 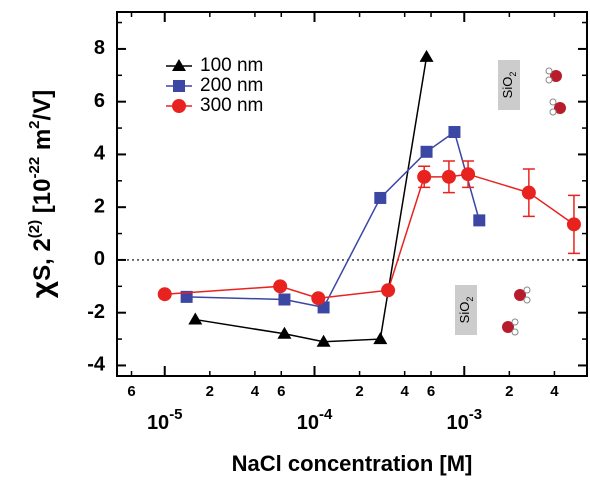 I want to click on sio2-icon-bottom, so click(x=493, y=310).